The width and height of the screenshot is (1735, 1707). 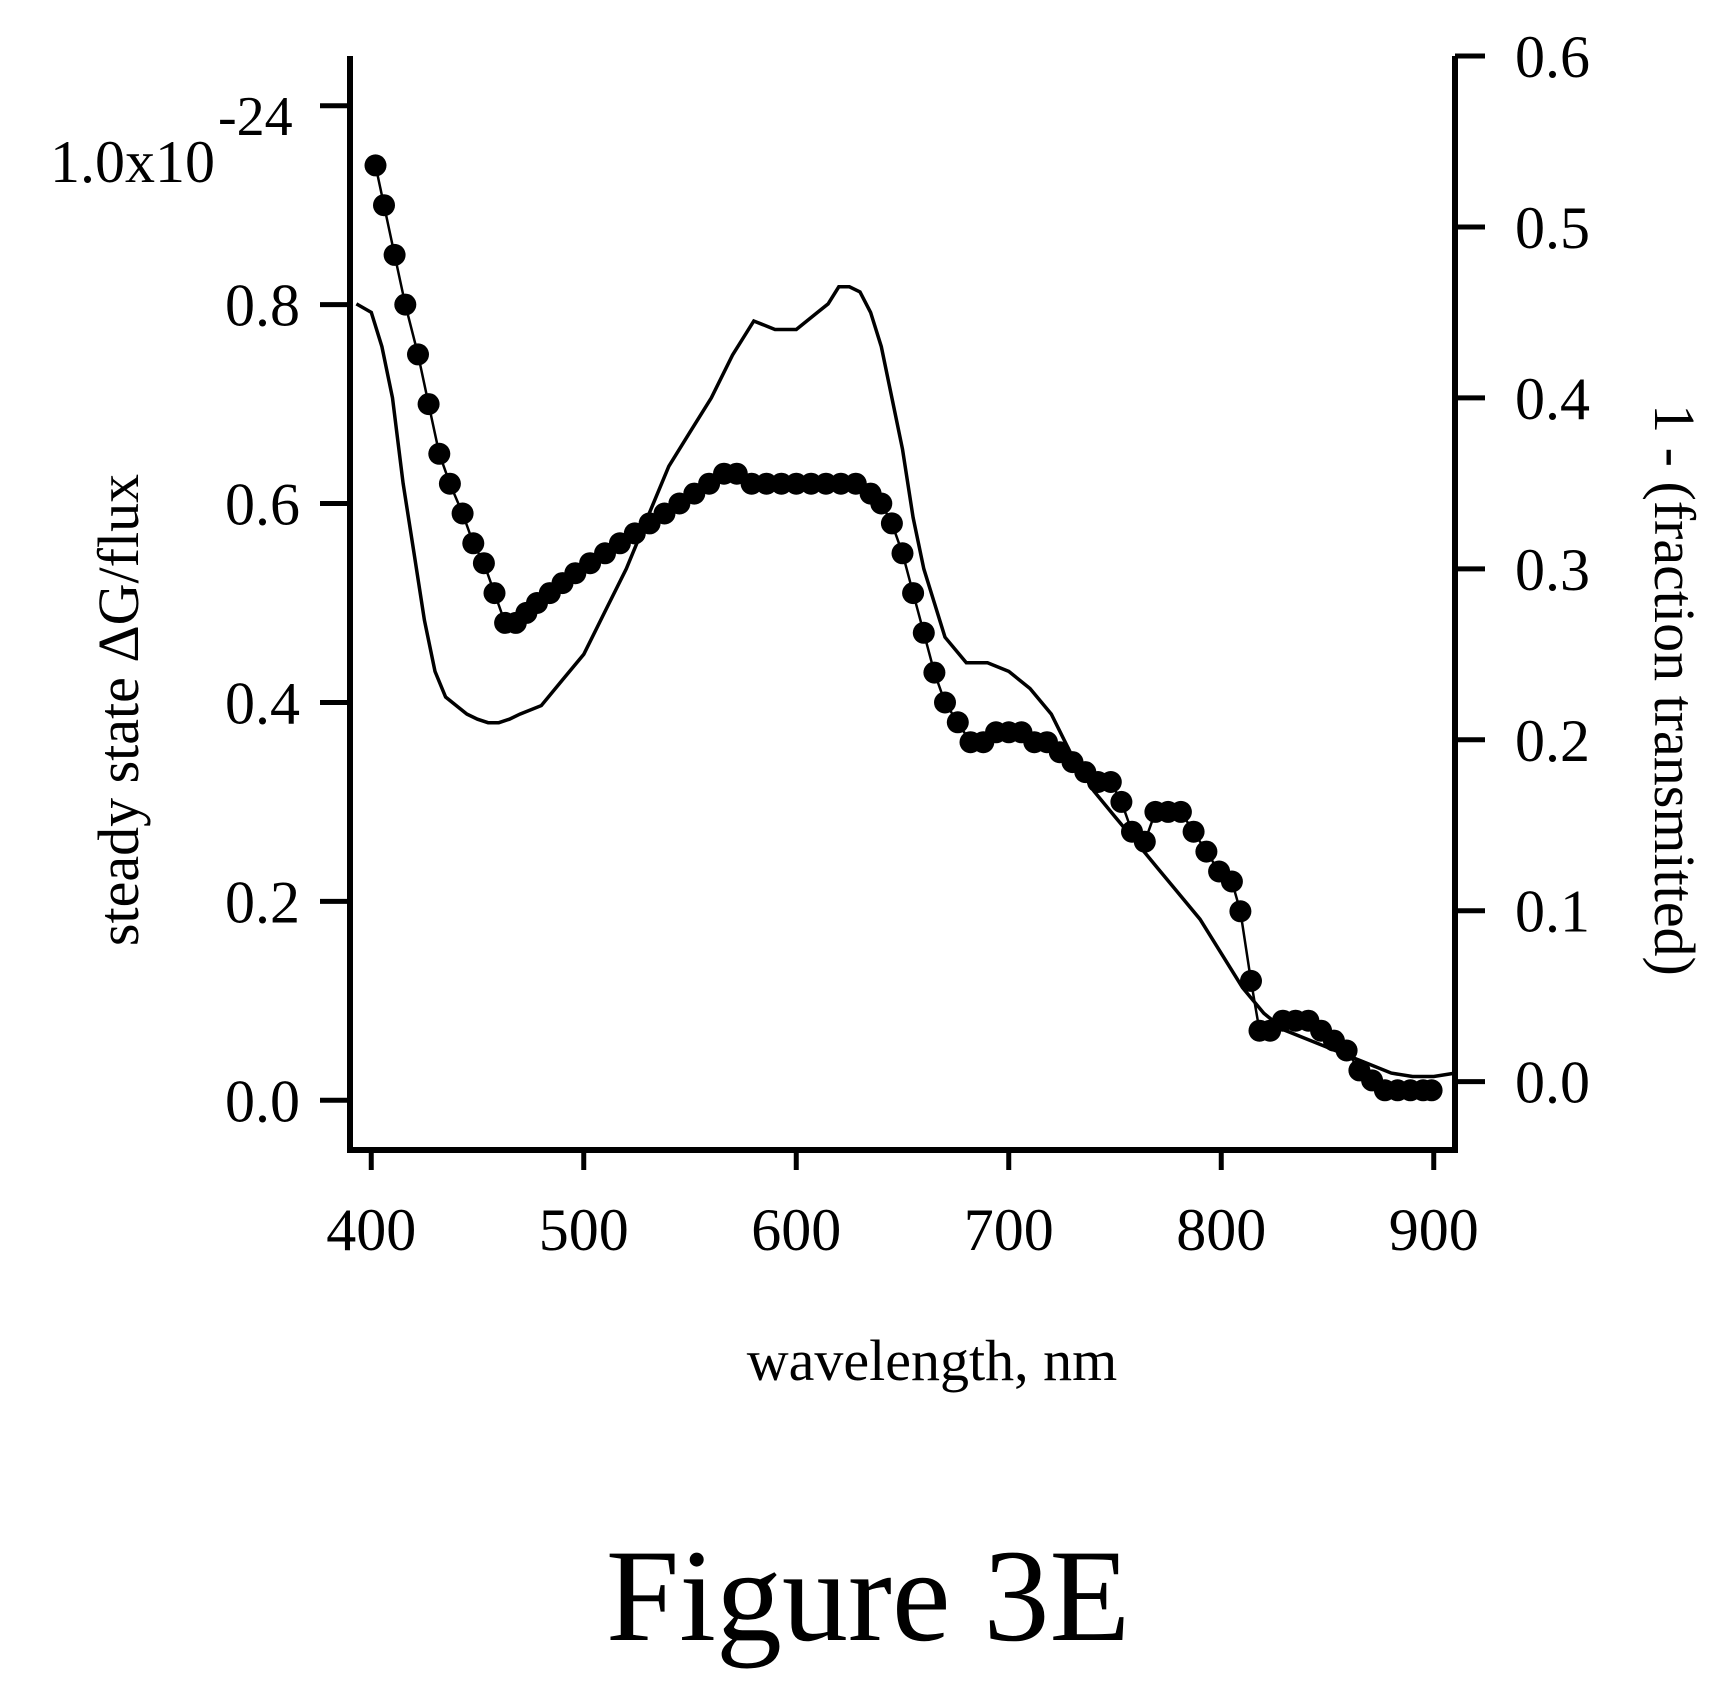 I want to click on x-tick-label: 800, so click(x=1221, y=1230).